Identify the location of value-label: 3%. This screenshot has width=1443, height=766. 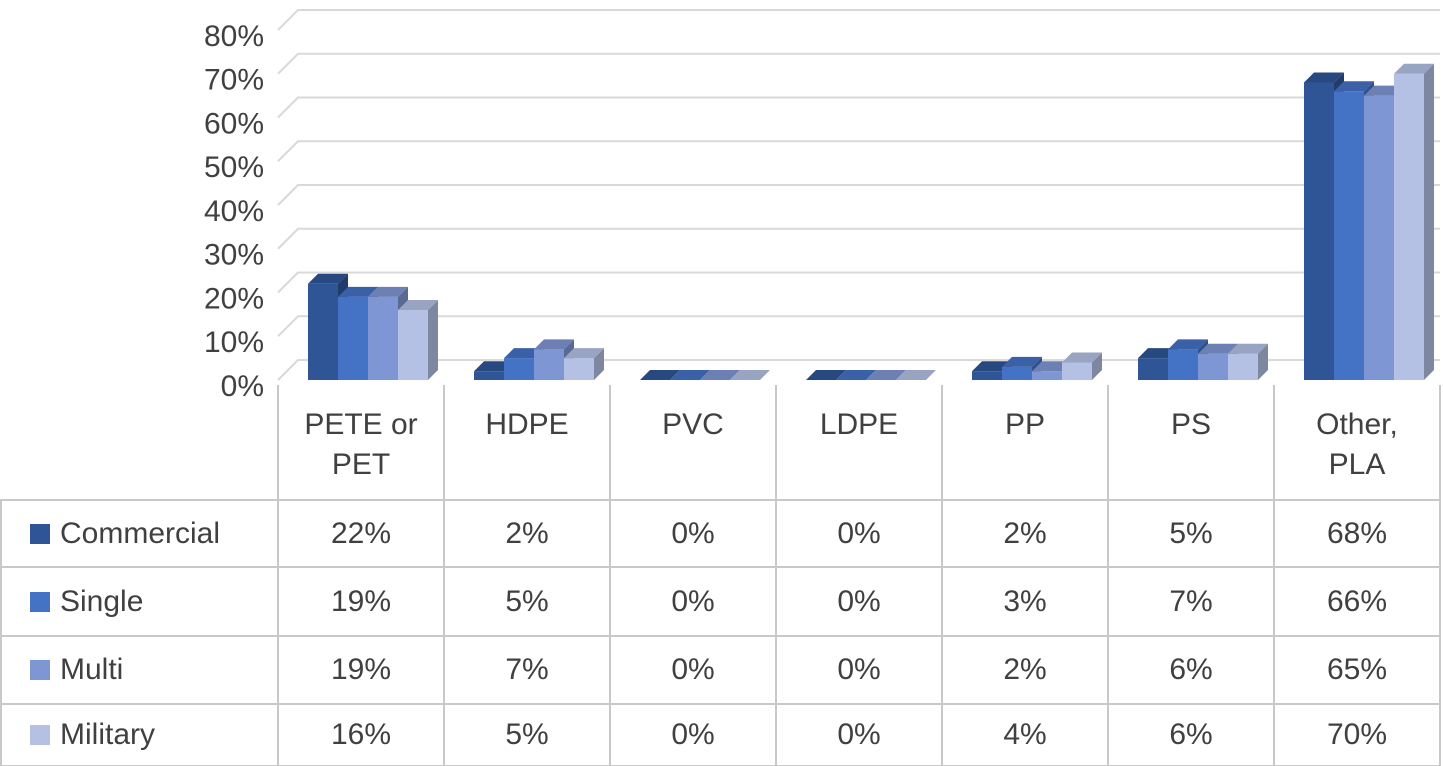
(1025, 601).